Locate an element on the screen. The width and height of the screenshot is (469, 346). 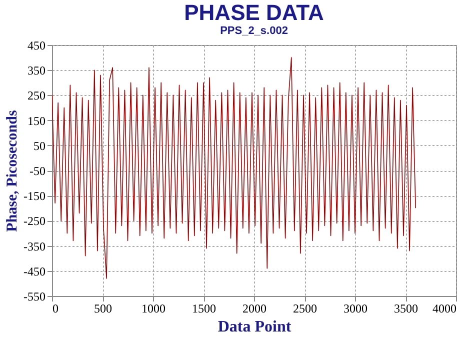
y-tick-label: -450 is located at coordinates (35, 271).